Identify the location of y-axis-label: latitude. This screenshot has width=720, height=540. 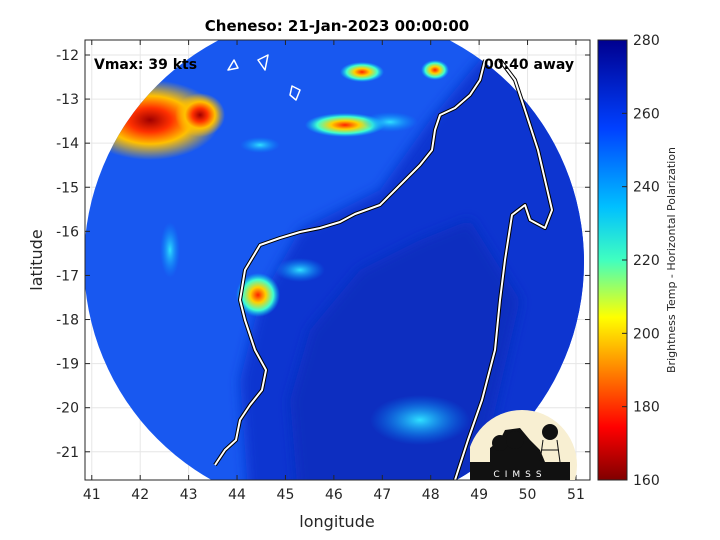
(36, 259).